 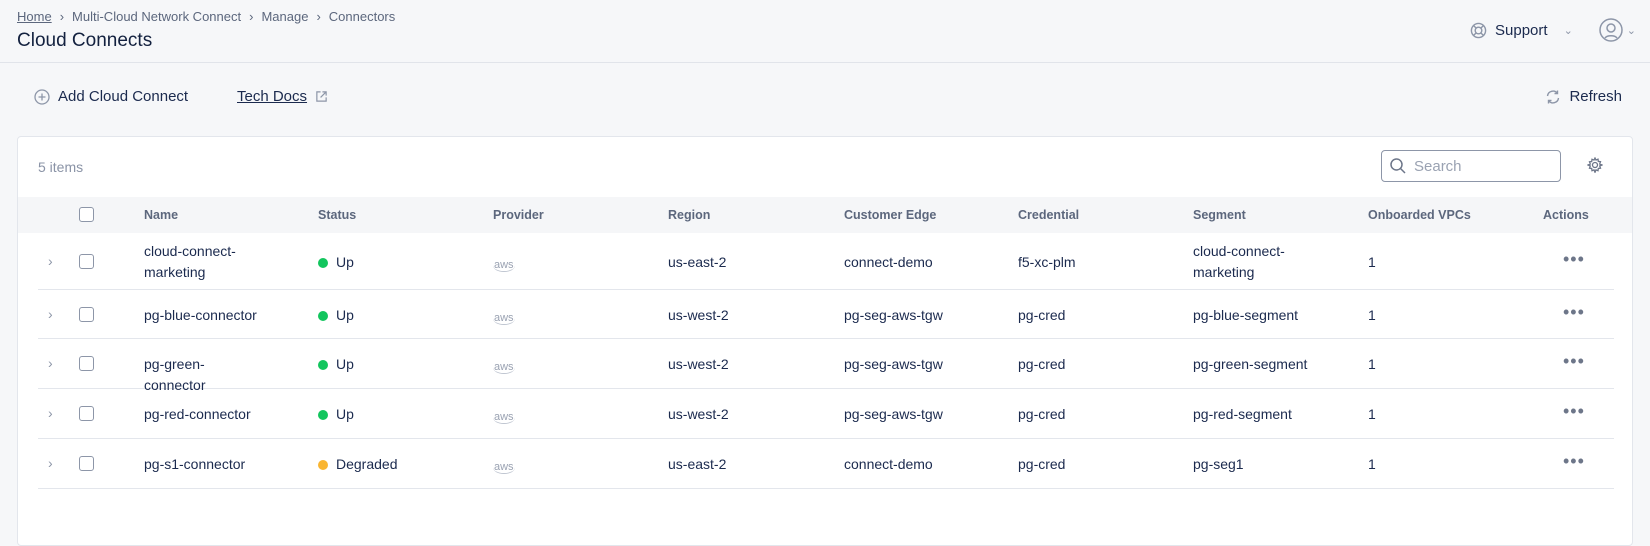 What do you see at coordinates (1047, 261) in the screenshot?
I see `credential: f5-xc-plm` at bounding box center [1047, 261].